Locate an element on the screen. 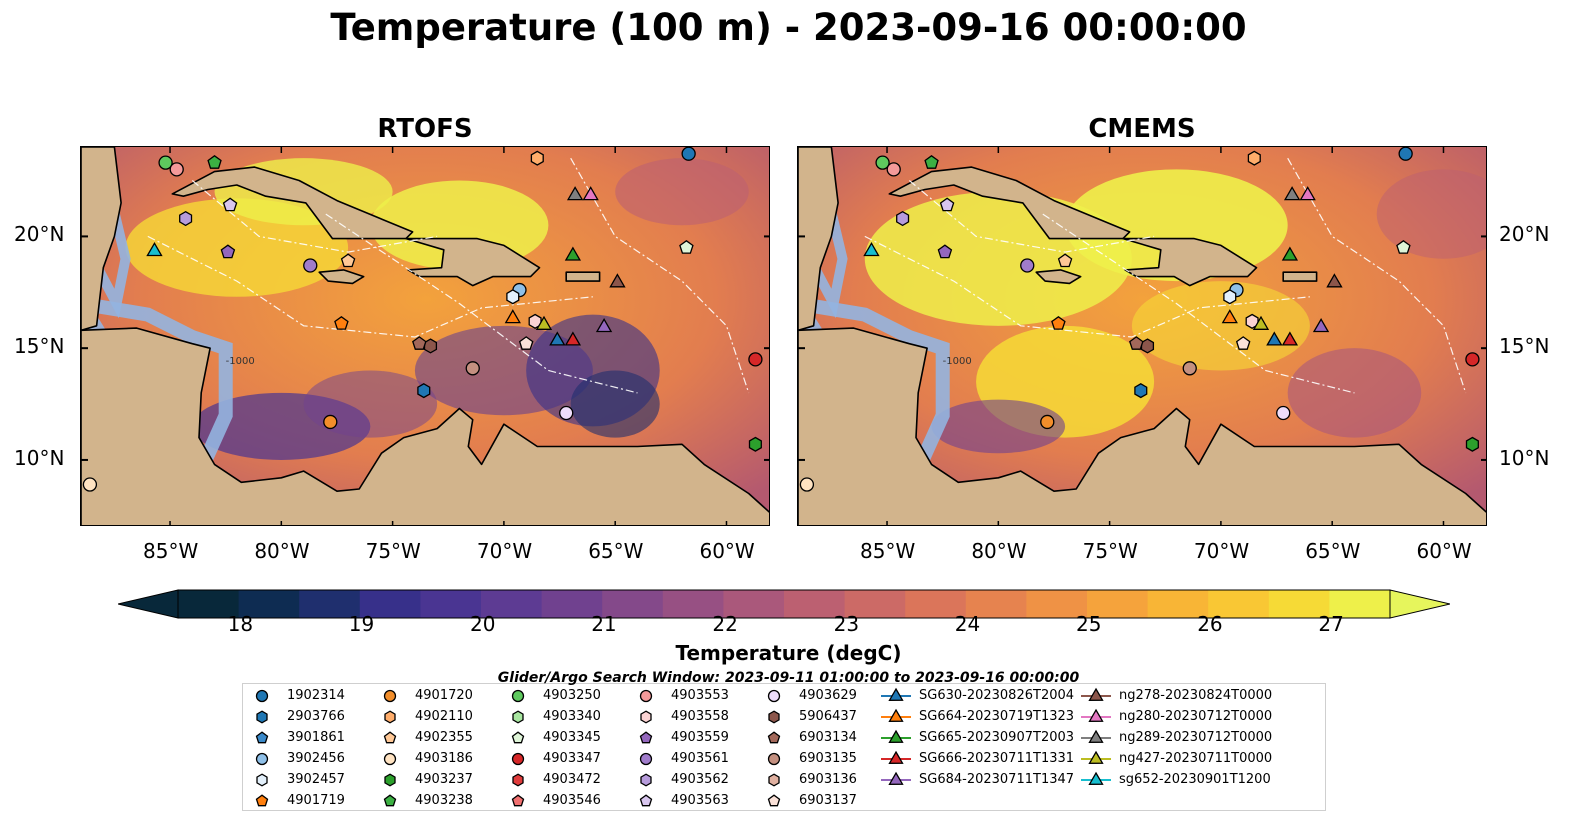  obs-SG665-20230907T2003 is located at coordinates (1290, 253).